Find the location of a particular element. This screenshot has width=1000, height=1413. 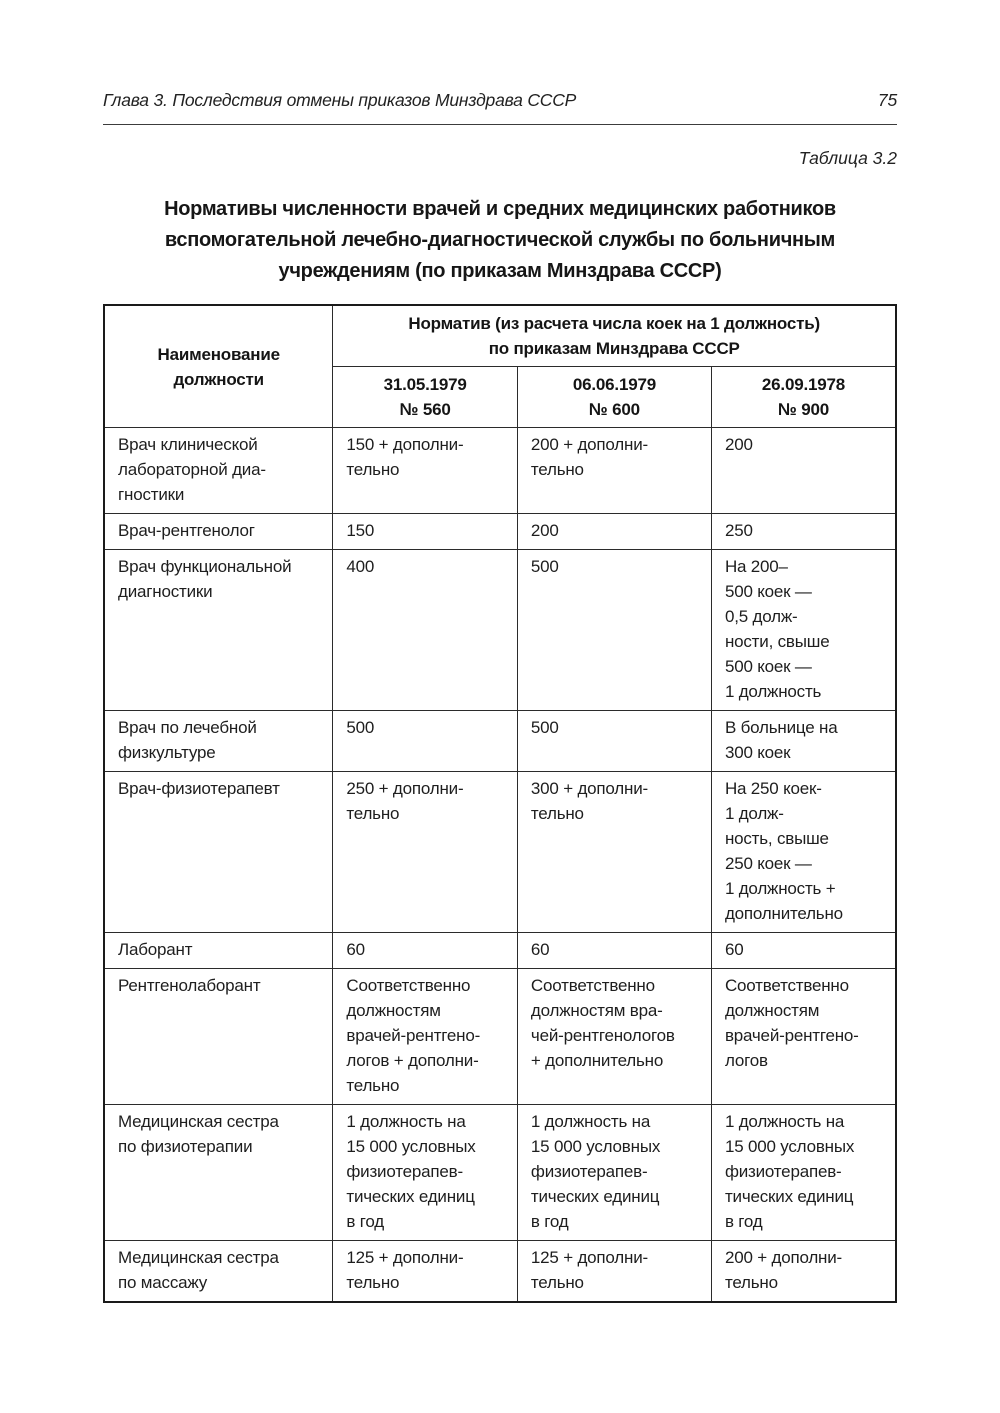

position-name-cell: Медицинская сестра по физиотерапии is located at coordinates (218, 1172).